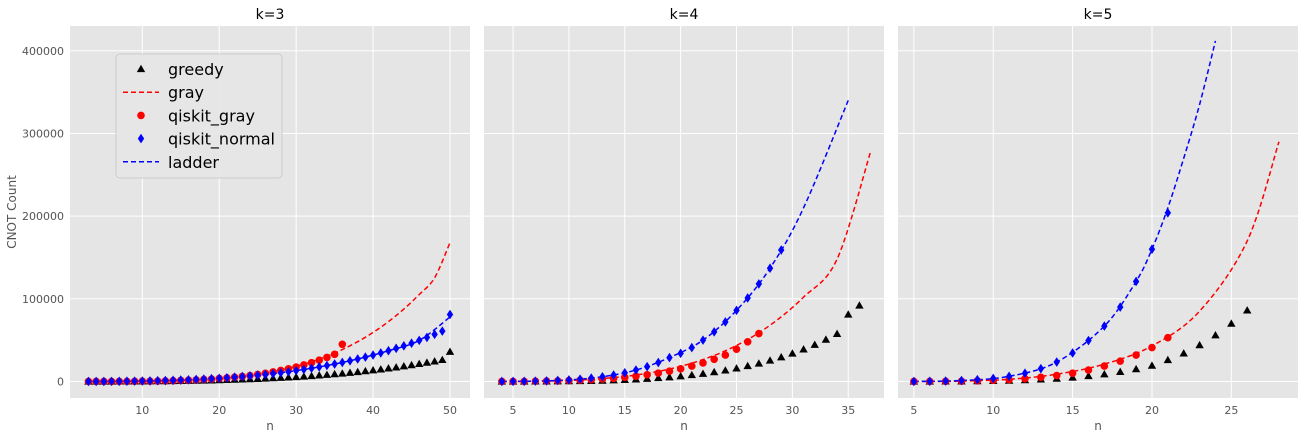 This screenshot has height=440, width=1304. What do you see at coordinates (270, 15) in the screenshot?
I see `panel-title: k=3` at bounding box center [270, 15].